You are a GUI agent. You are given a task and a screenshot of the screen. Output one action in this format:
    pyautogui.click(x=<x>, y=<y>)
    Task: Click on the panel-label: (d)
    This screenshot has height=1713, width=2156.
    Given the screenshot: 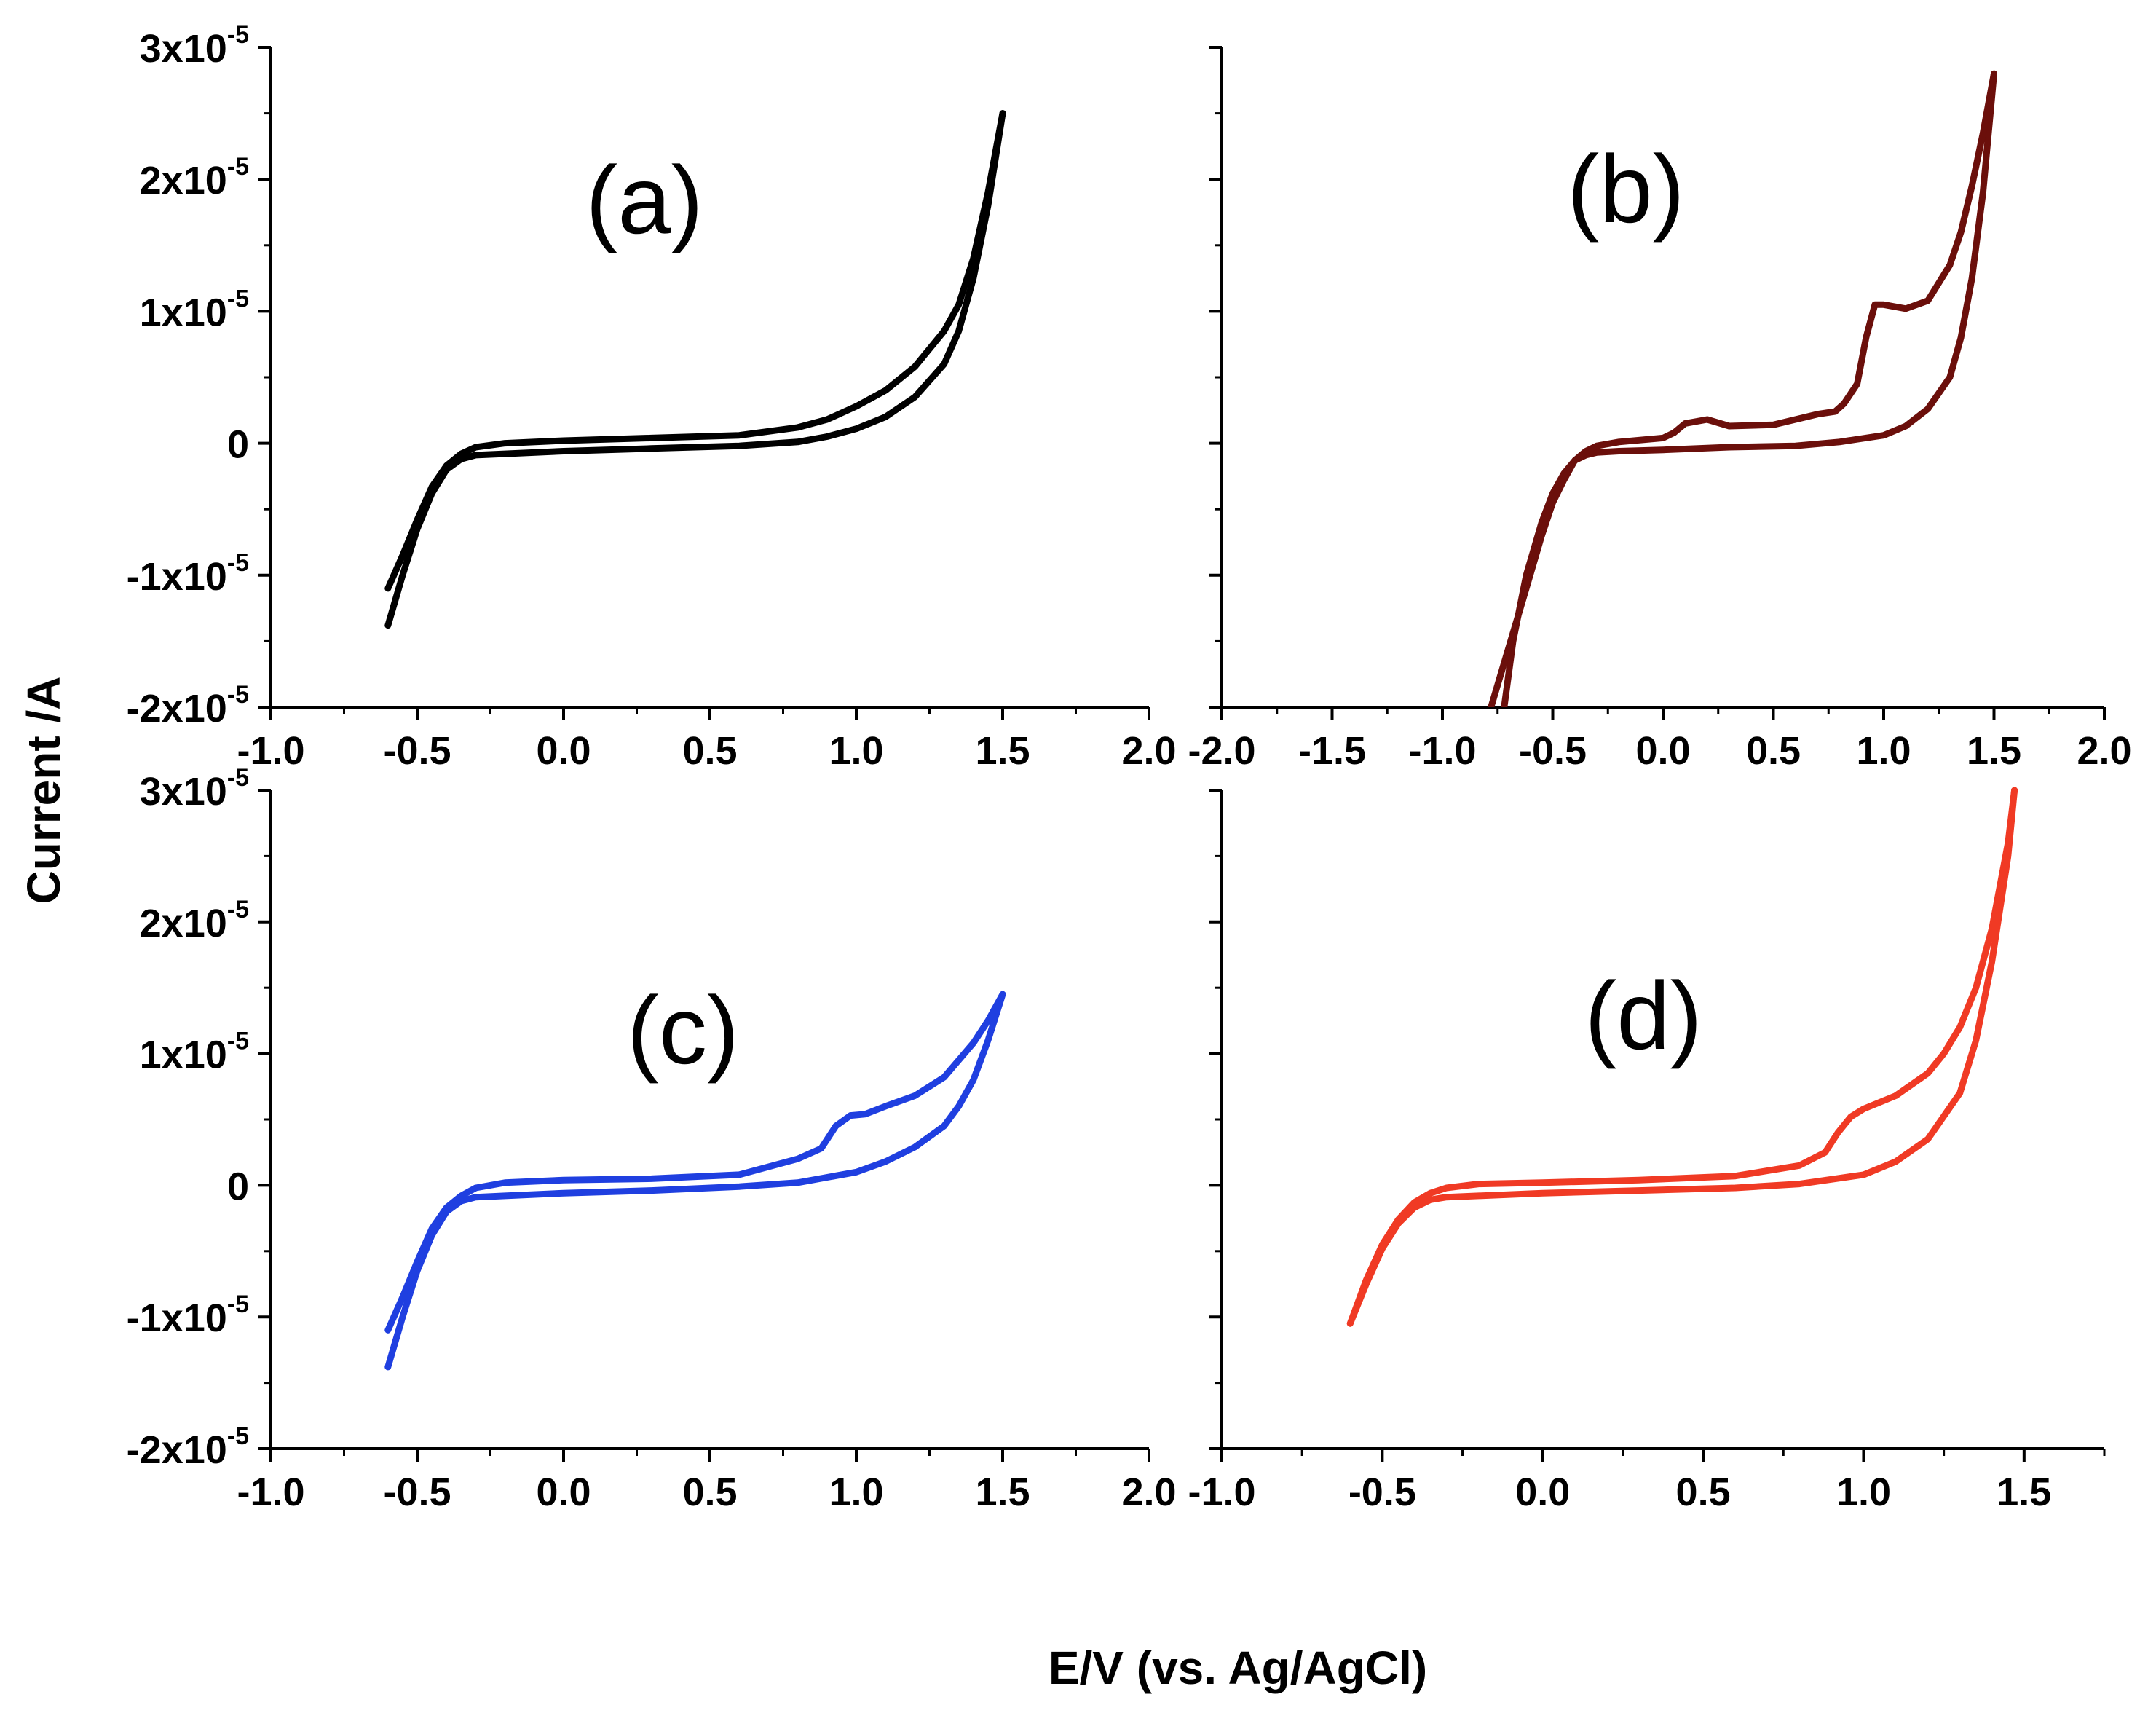 What is the action you would take?
    pyautogui.click(x=1643, y=1015)
    